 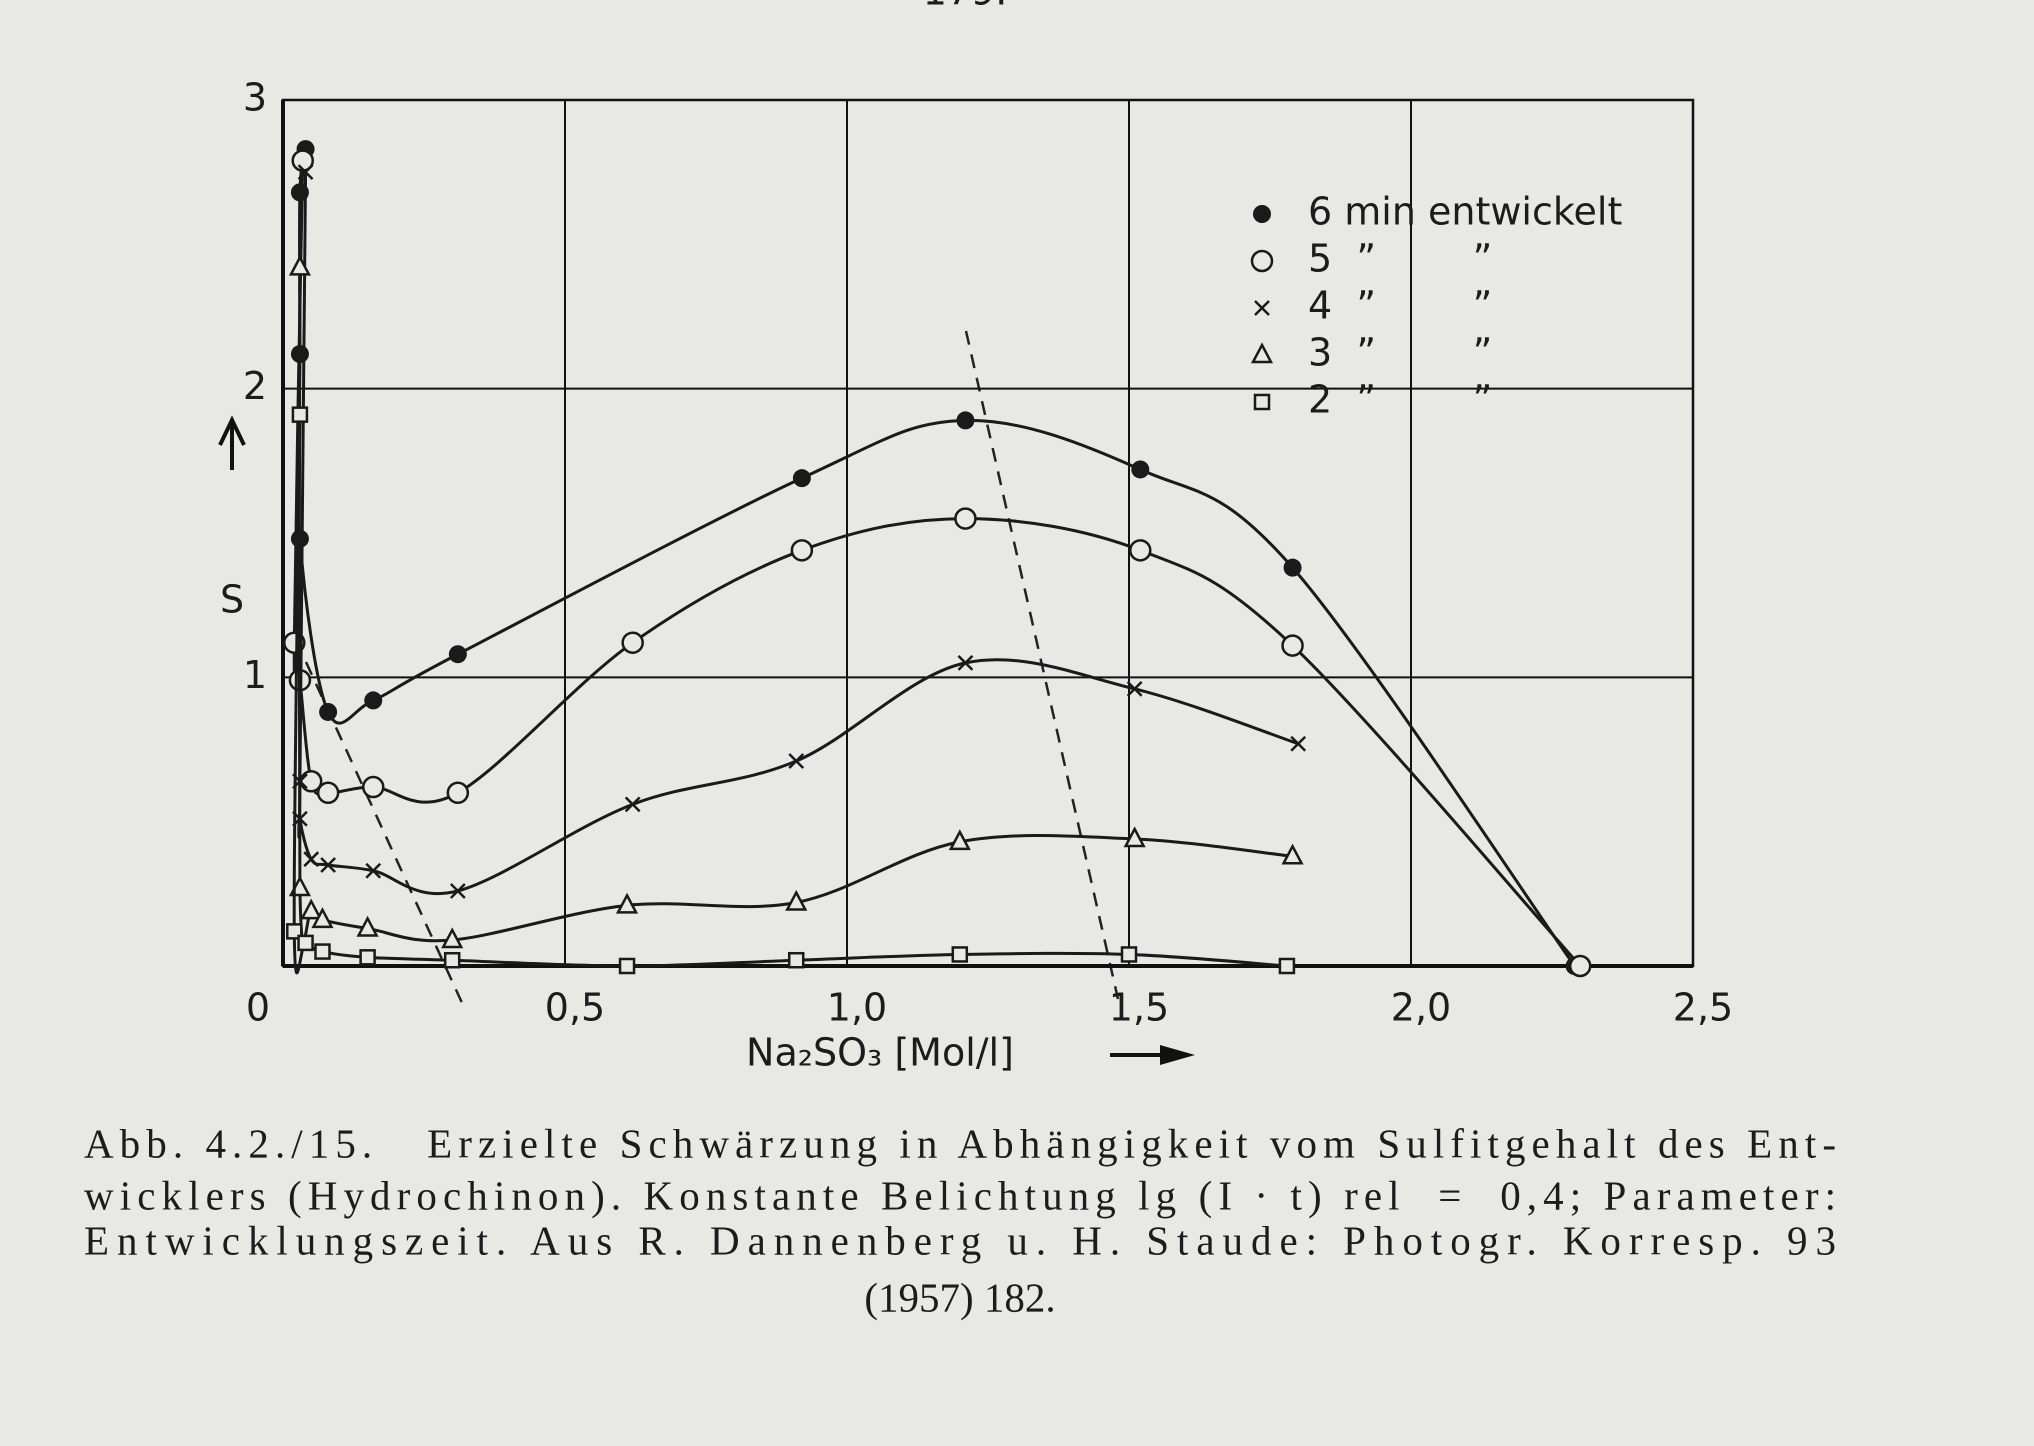 I want to click on y-arrow, so click(x=232, y=442).